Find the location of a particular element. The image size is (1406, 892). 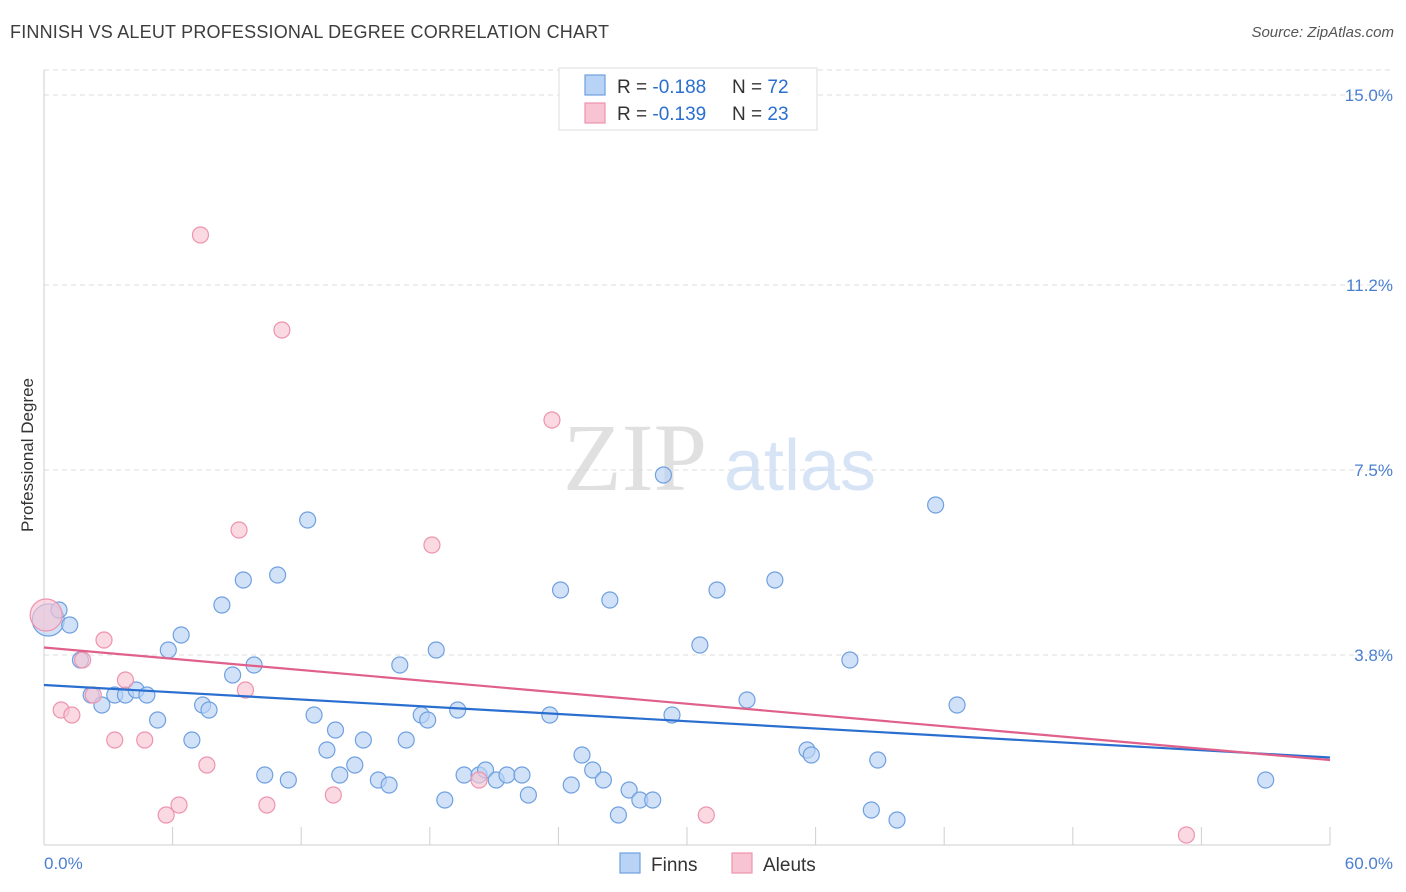

svg-text: R = -0.139 is located at coordinates (661, 114).